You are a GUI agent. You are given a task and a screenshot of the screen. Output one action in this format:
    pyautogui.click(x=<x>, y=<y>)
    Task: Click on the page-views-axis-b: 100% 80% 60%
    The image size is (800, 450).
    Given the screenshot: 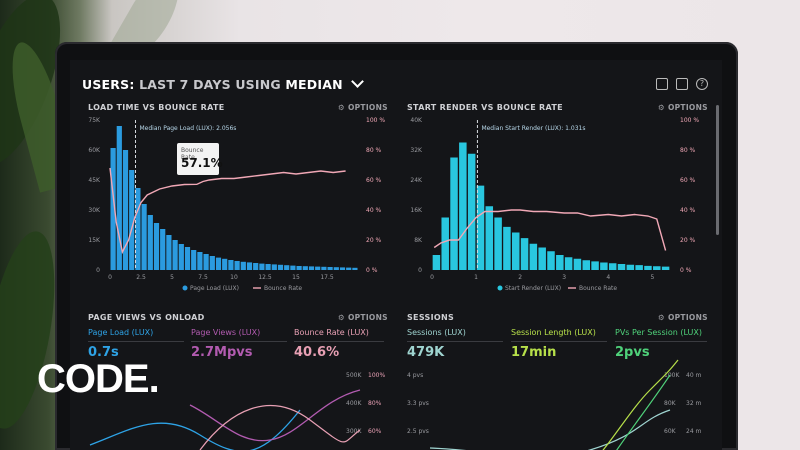 What is the action you would take?
    pyautogui.click(x=376, y=404)
    